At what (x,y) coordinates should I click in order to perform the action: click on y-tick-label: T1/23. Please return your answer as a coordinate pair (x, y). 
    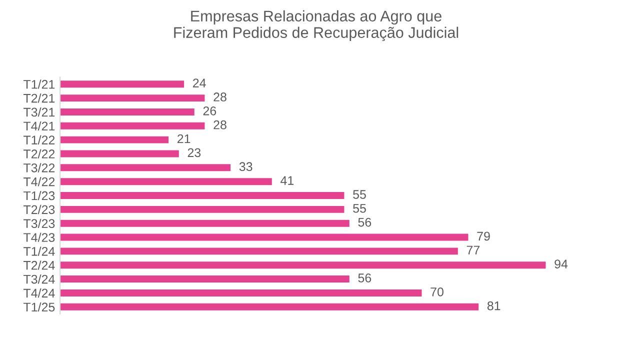
    Looking at the image, I should click on (39, 195).